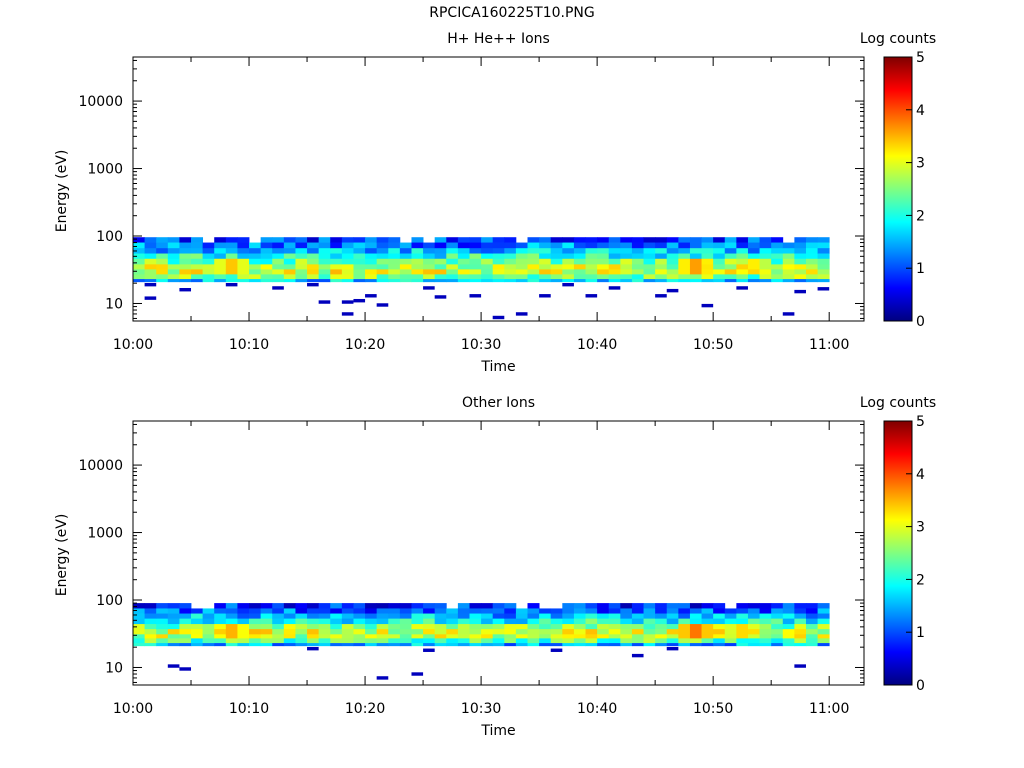  Describe the element at coordinates (597, 709) in the screenshot. I see `x-tick-label: 10:40` at that location.